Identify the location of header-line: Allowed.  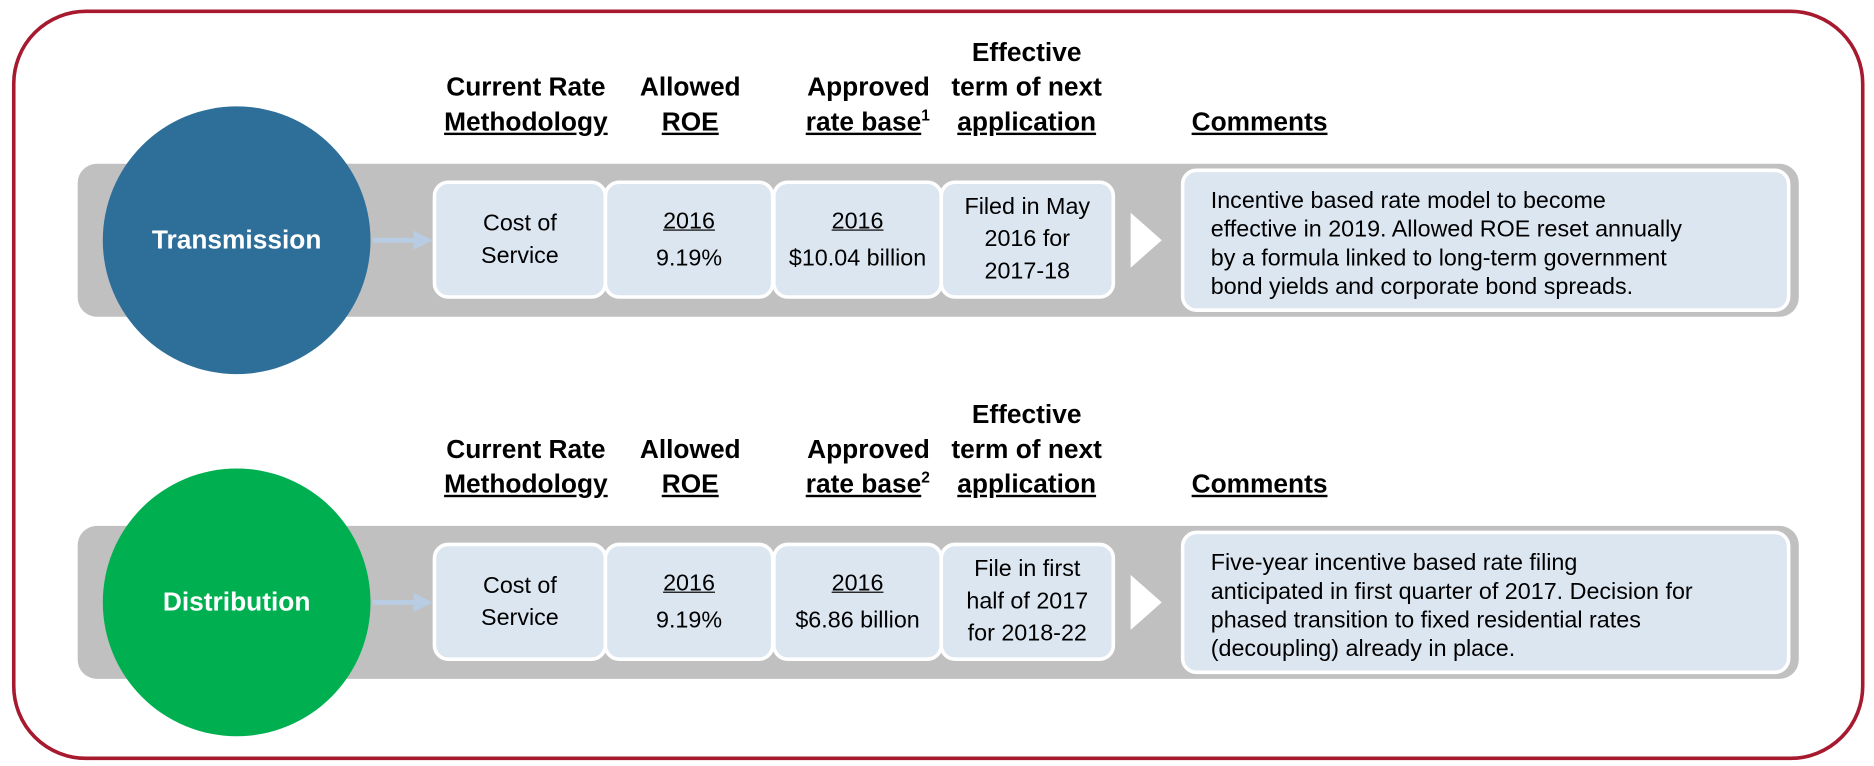
(690, 86).